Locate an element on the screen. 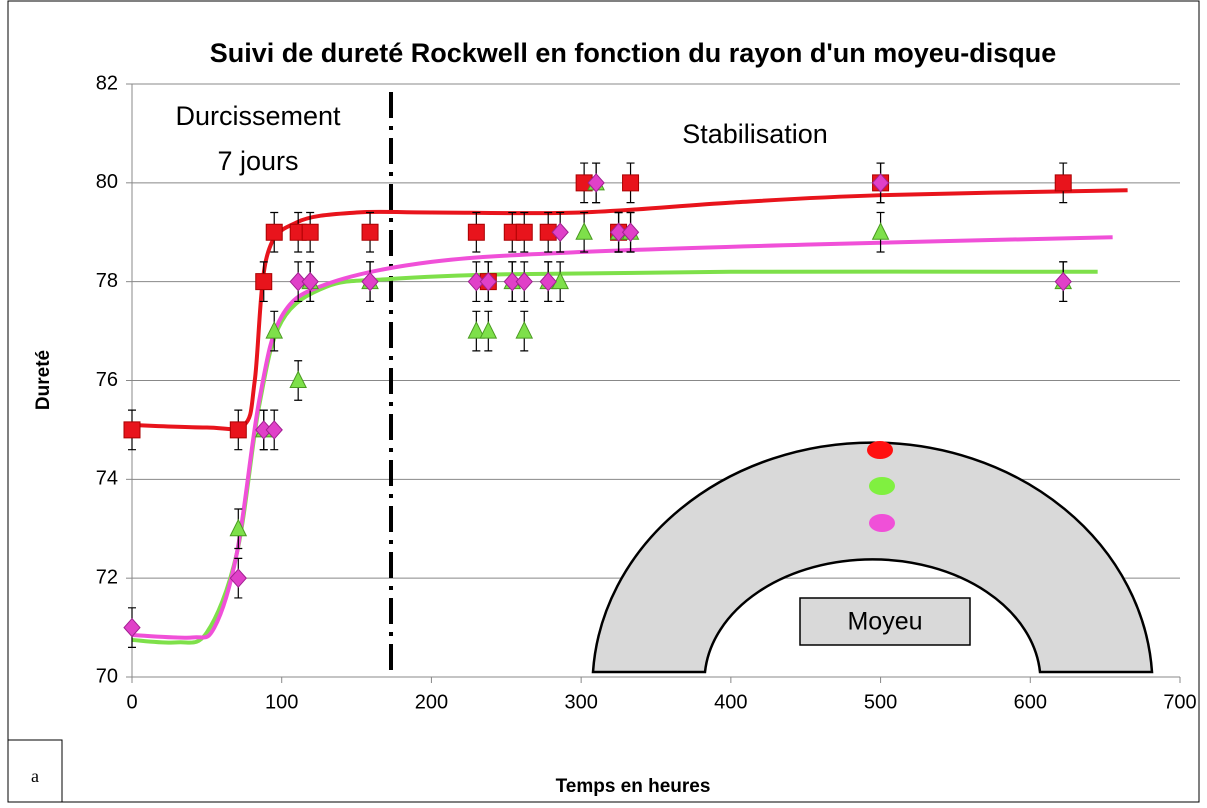 Image resolution: width=1207 pixels, height=808 pixels. x-tick-label: 100 is located at coordinates (281, 702).